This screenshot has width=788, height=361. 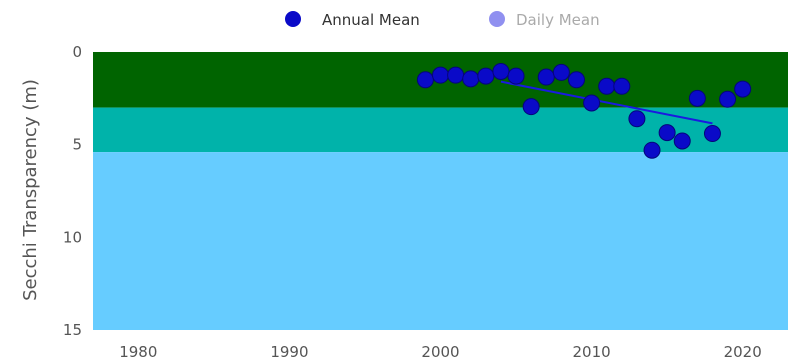 What do you see at coordinates (77, 52) in the screenshot?
I see `y-tick-label: 0` at bounding box center [77, 52].